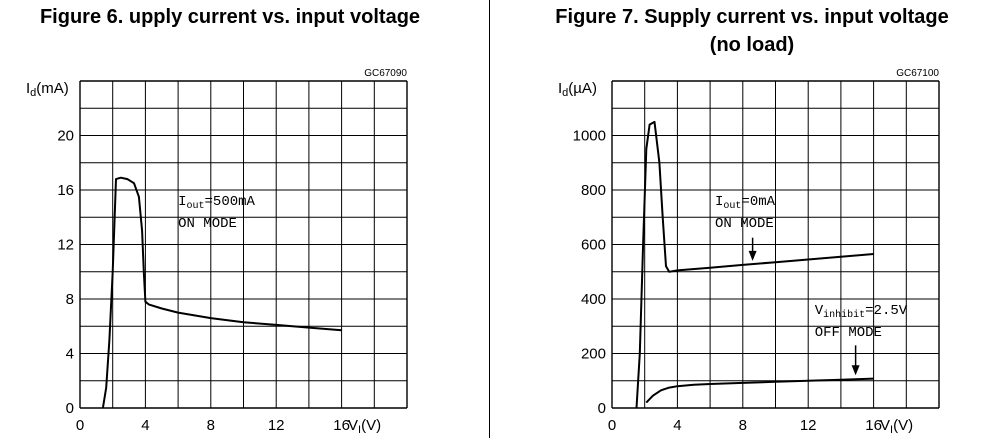 The image size is (984, 438). What do you see at coordinates (230, 202) in the screenshot?
I see `annotation-rest: =500mA` at bounding box center [230, 202].